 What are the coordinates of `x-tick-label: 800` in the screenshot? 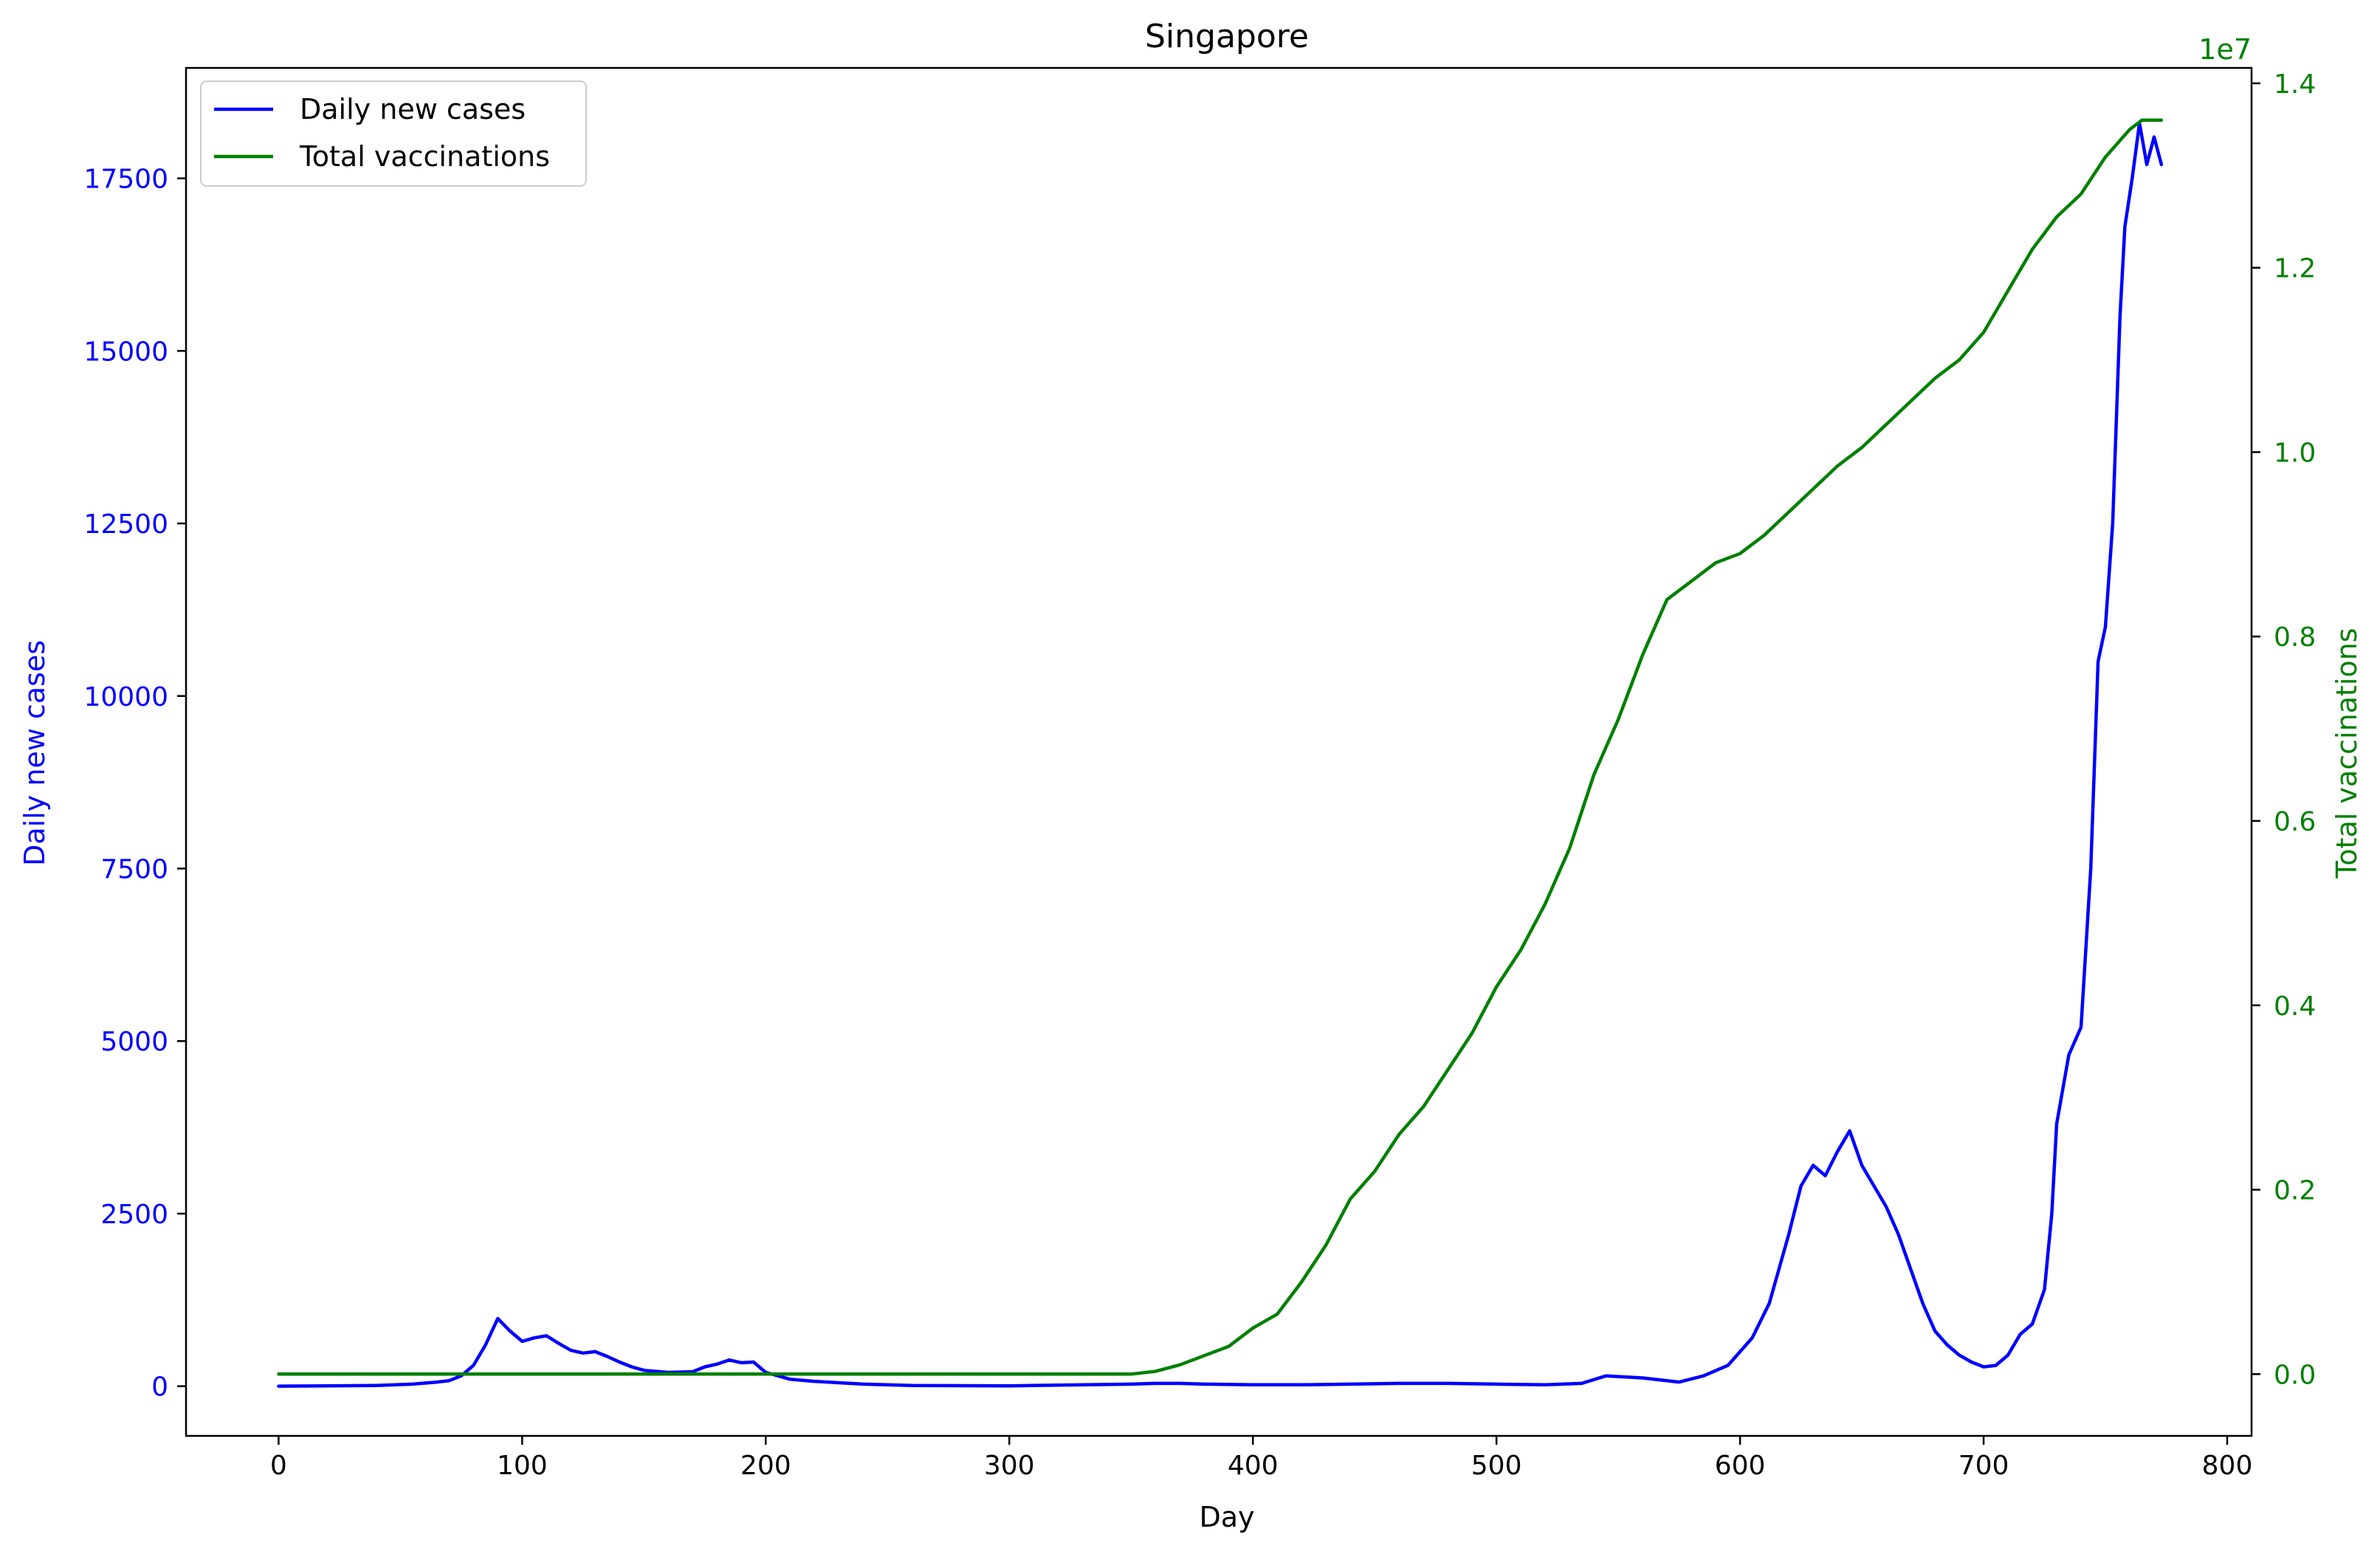 It's located at (2228, 1466).